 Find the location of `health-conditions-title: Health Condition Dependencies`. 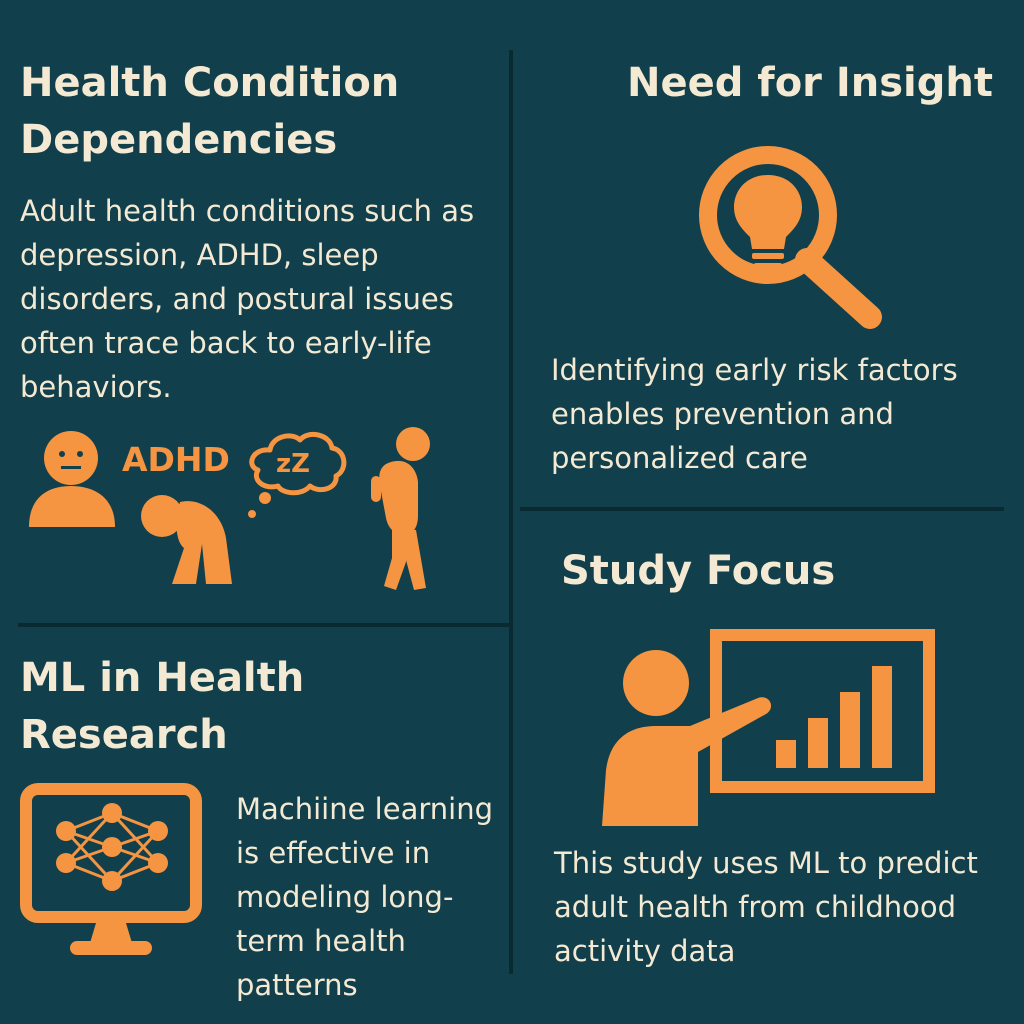

health-conditions-title: Health Condition Dependencies is located at coordinates (209, 112).